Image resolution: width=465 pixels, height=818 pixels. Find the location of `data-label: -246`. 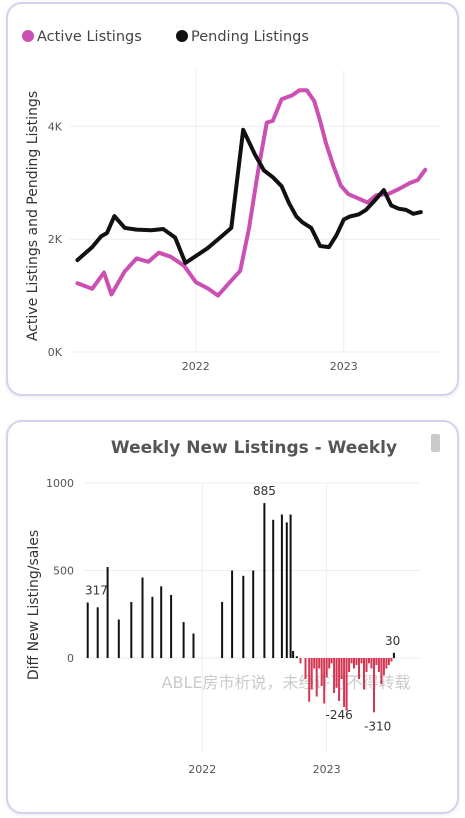

data-label: -246 is located at coordinates (338, 715).